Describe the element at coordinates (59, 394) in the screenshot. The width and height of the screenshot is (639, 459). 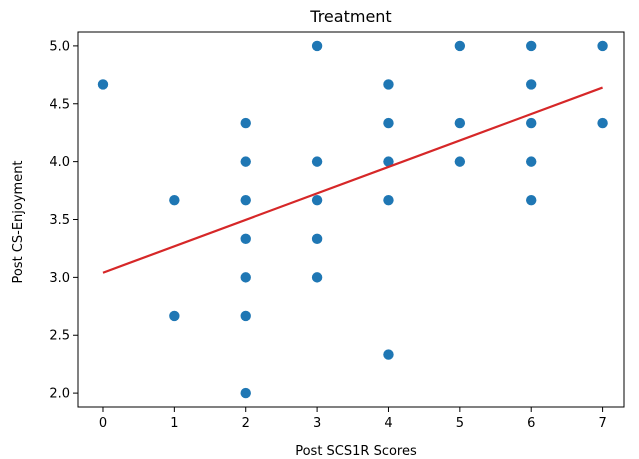
I see `y-tick-label: 2.0` at that location.